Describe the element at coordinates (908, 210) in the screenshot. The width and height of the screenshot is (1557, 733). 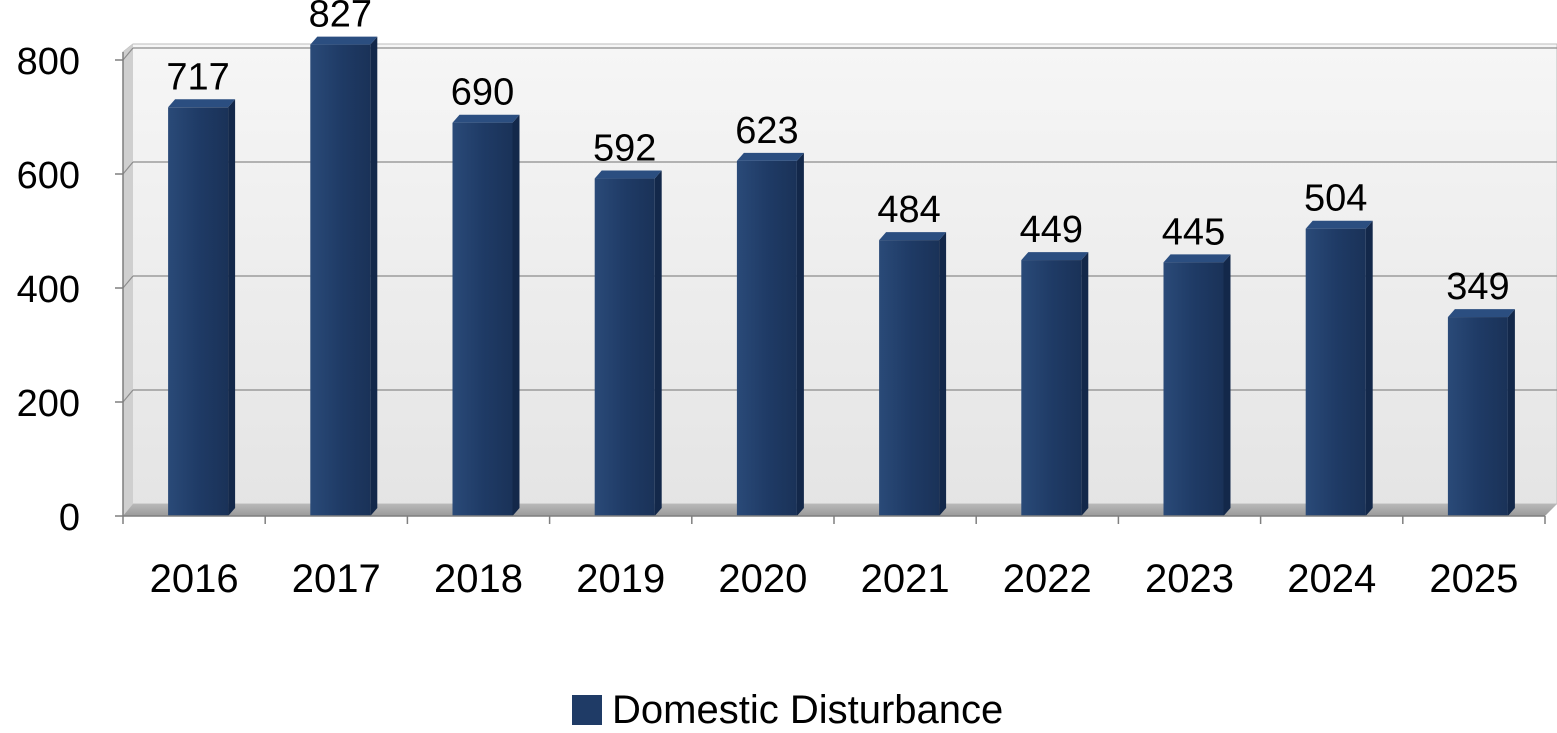
I see `bar-value-label: 484` at that location.